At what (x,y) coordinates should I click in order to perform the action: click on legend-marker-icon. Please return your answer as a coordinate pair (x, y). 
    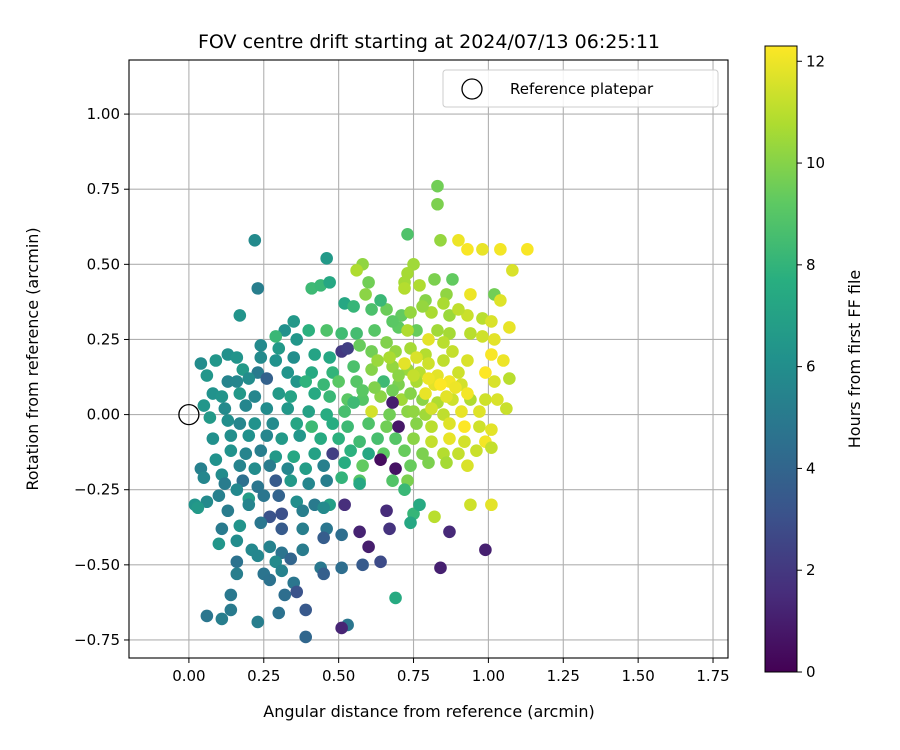
    Looking at the image, I should click on (472, 89).